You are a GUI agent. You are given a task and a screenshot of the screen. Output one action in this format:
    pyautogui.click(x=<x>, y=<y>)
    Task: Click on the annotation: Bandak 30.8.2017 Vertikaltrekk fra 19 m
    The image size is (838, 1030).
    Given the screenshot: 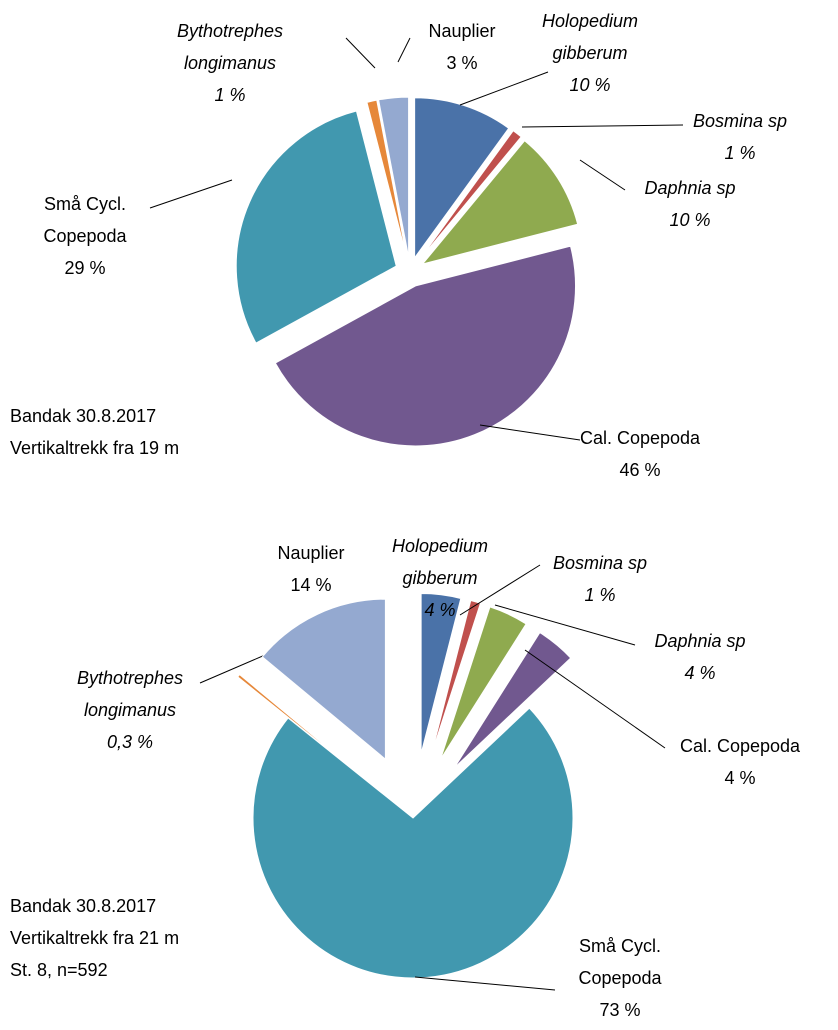 What is the action you would take?
    pyautogui.click(x=94, y=432)
    